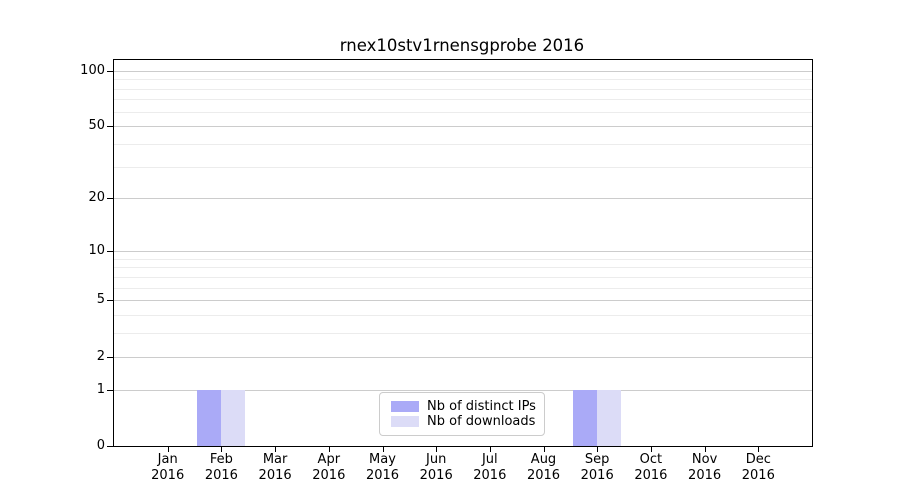 This screenshot has height=500, width=900. I want to click on x-tick-month: Sep, so click(597, 459).